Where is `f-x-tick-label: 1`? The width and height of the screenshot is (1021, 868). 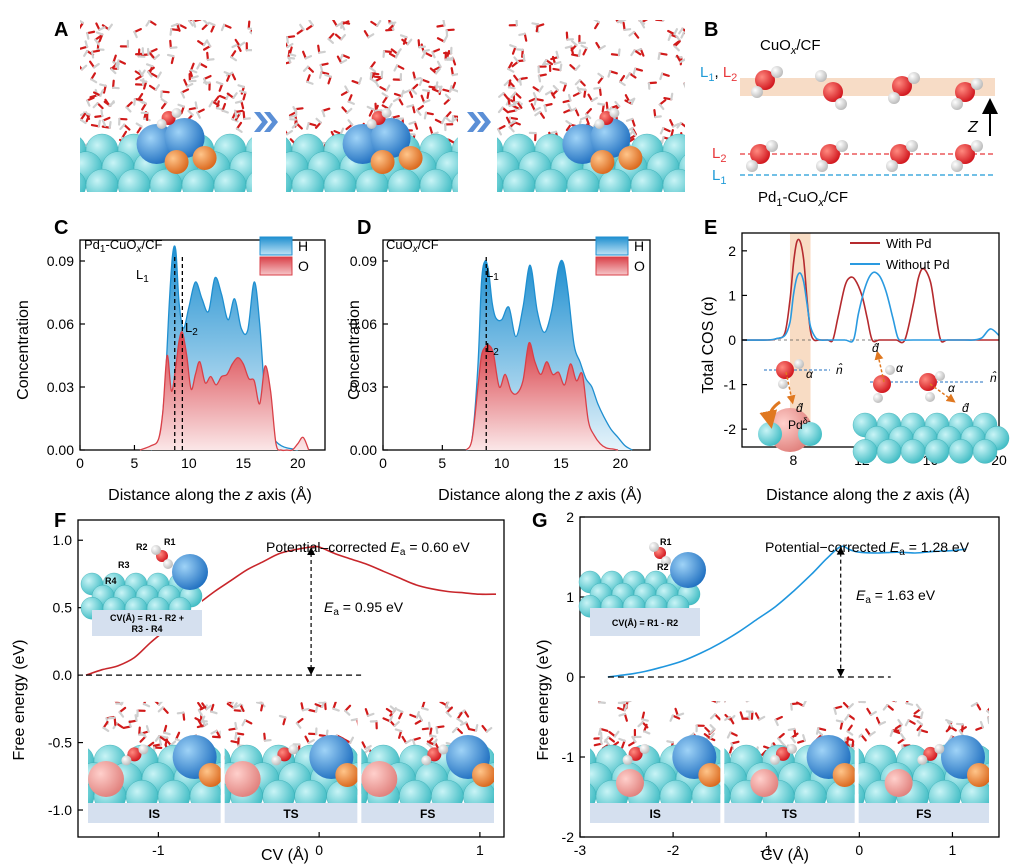 f-x-tick-label: 1 is located at coordinates (480, 850).